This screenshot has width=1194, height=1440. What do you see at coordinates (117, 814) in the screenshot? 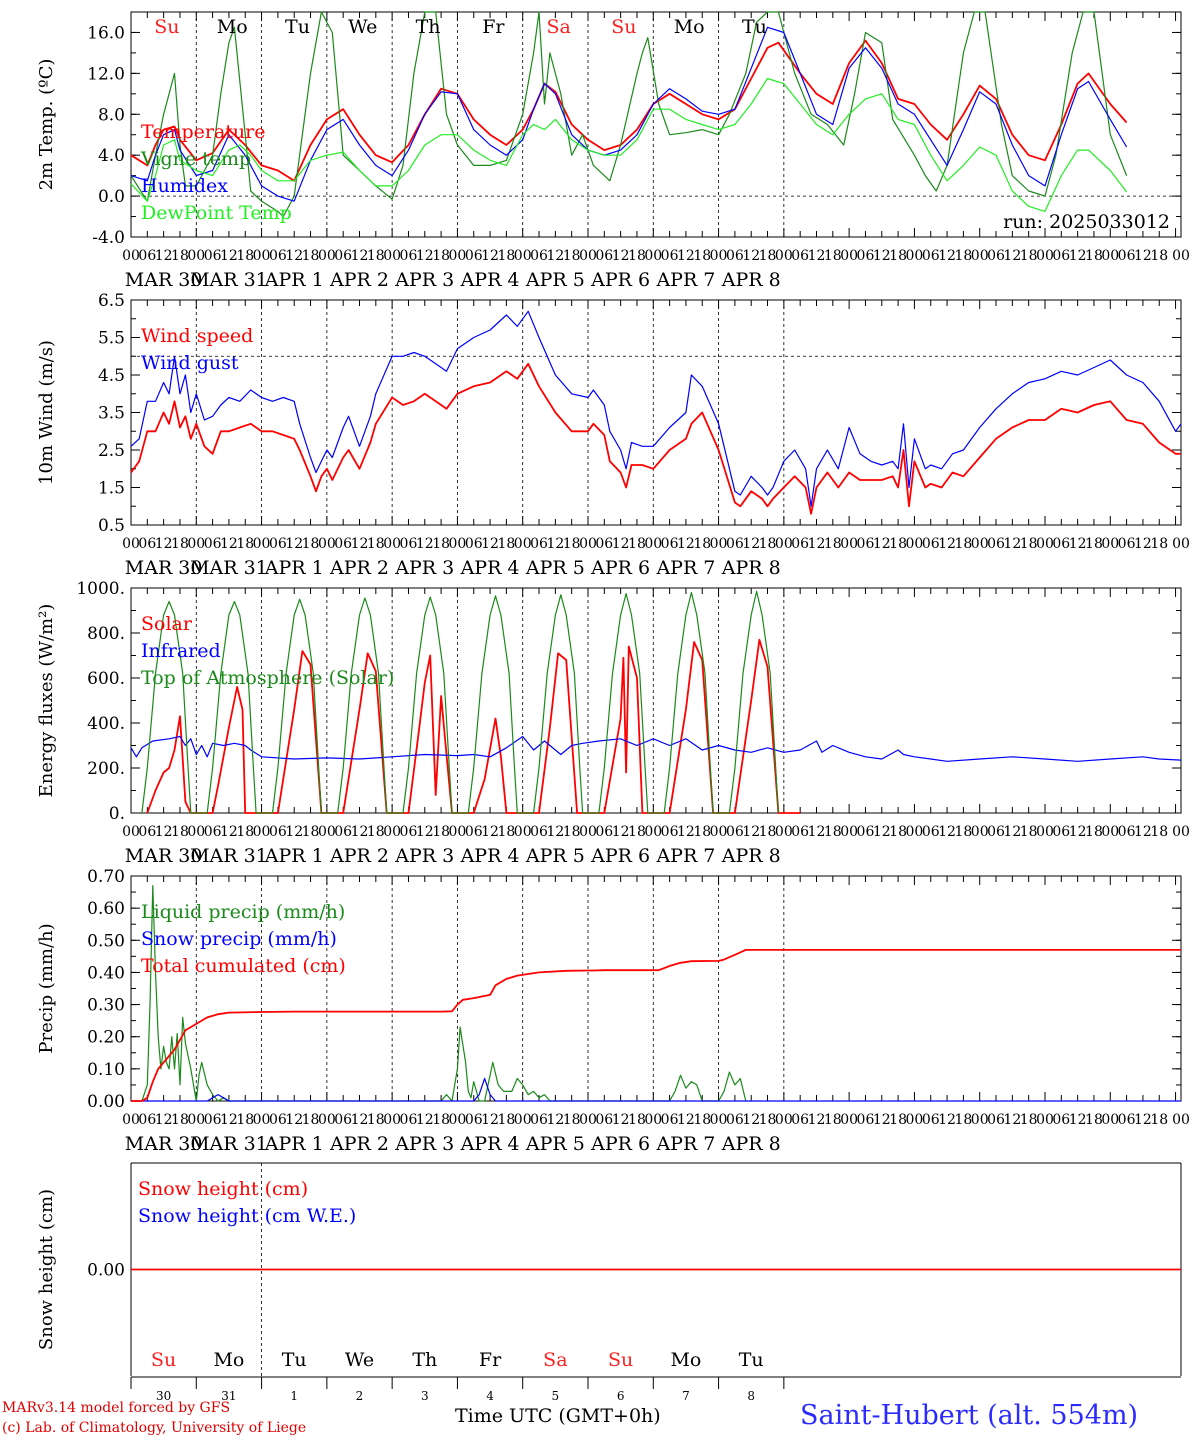
I see `y-tick-label: 0.` at bounding box center [117, 814].